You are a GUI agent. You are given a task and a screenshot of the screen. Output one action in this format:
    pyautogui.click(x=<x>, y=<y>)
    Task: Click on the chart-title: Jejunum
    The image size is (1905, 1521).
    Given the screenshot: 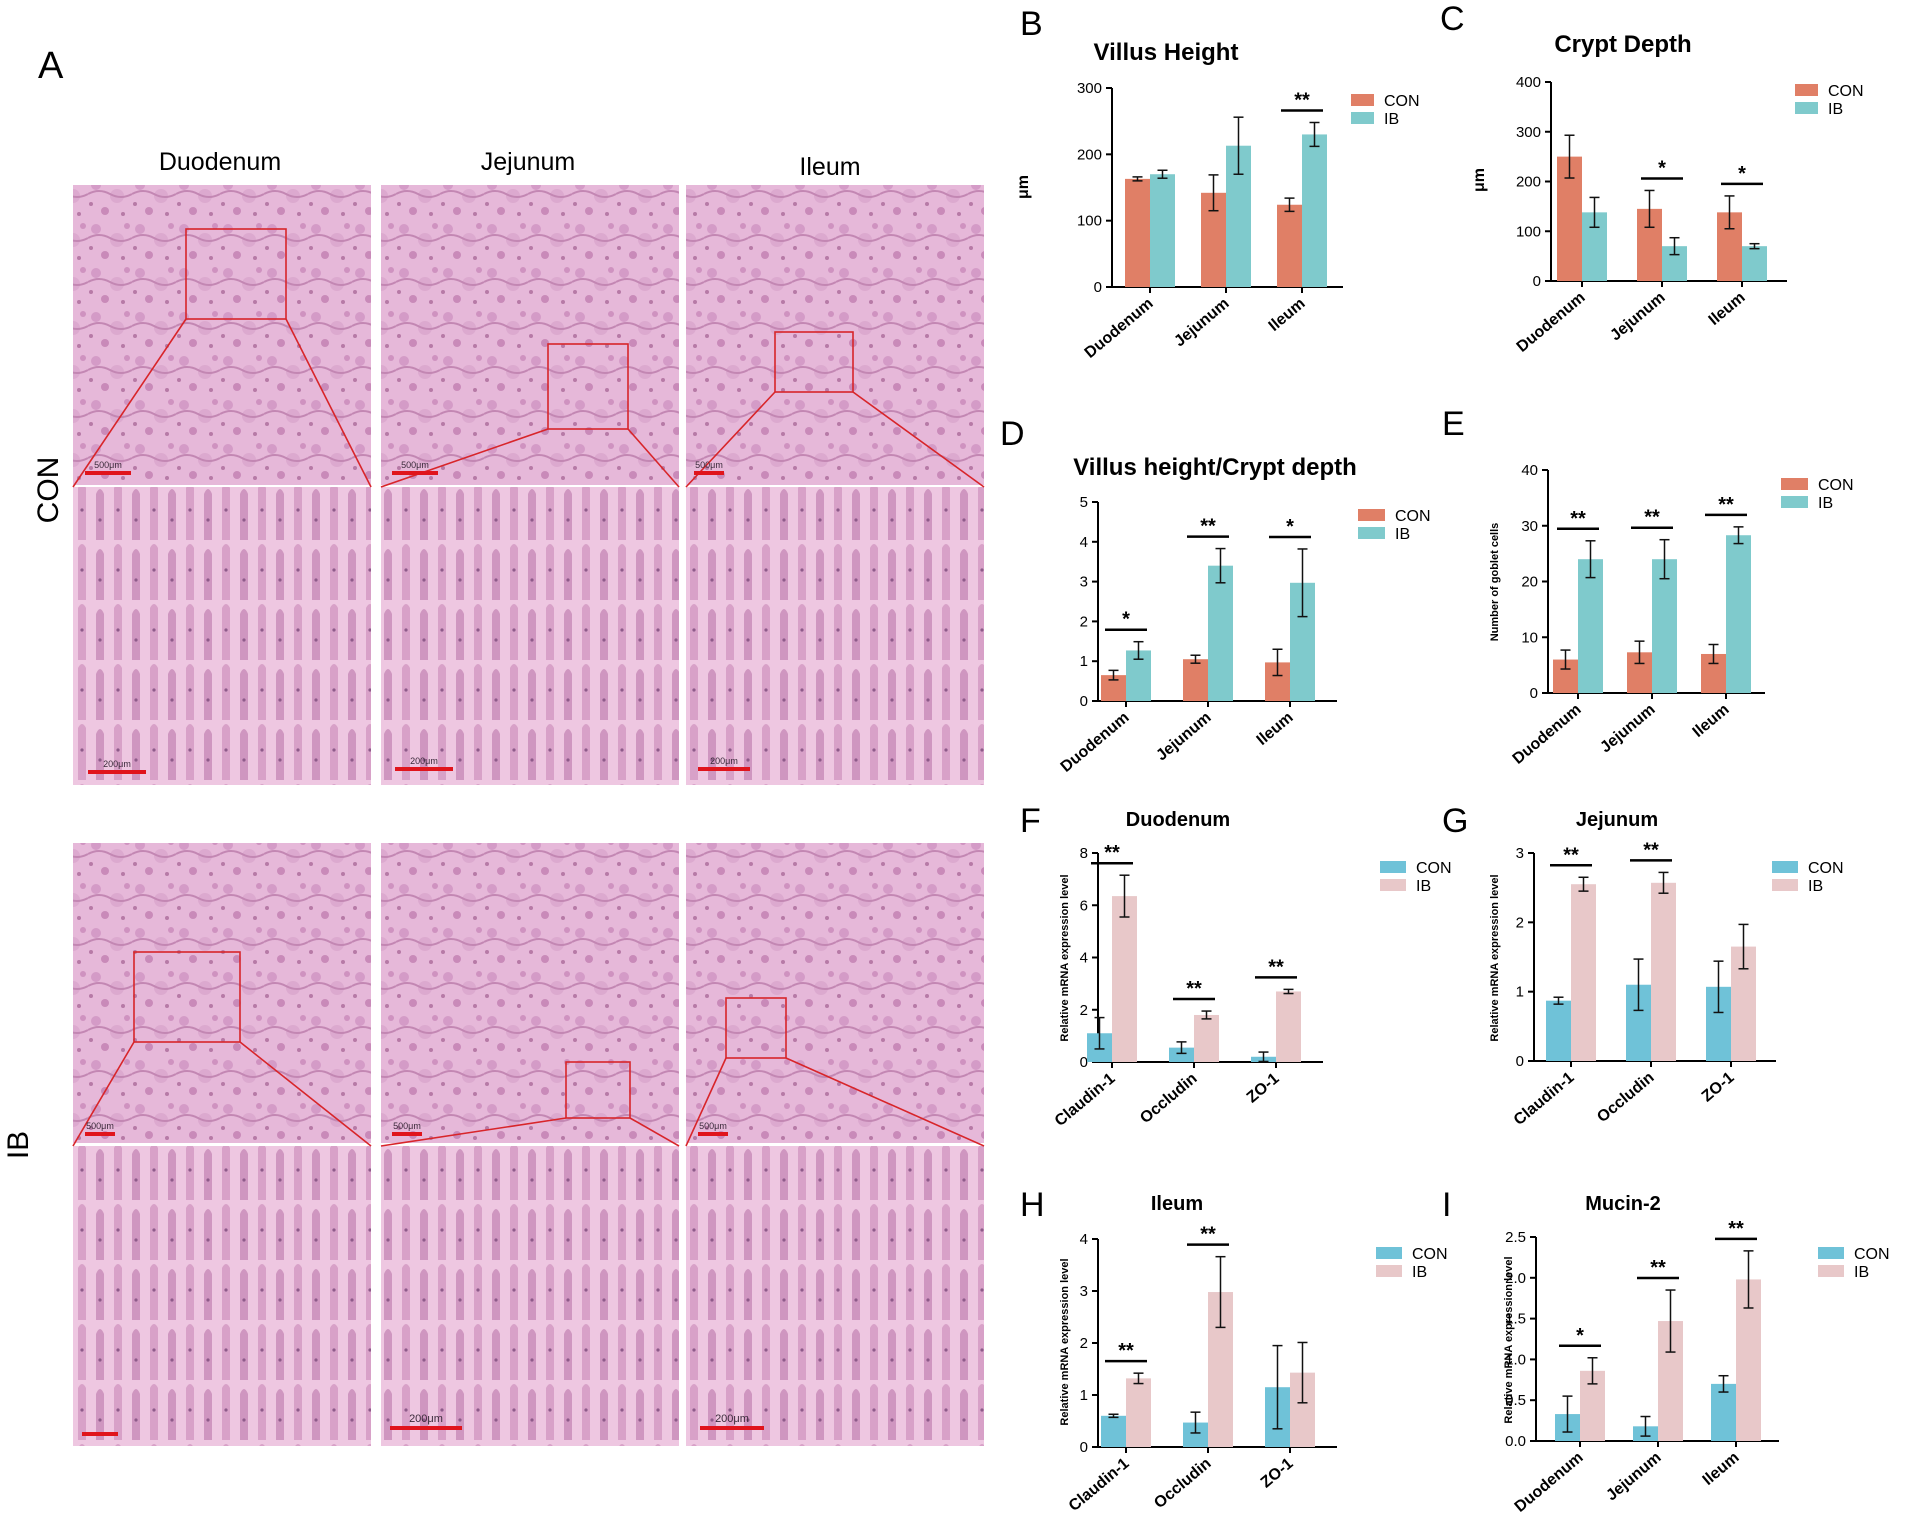 What is the action you would take?
    pyautogui.click(x=1617, y=820)
    